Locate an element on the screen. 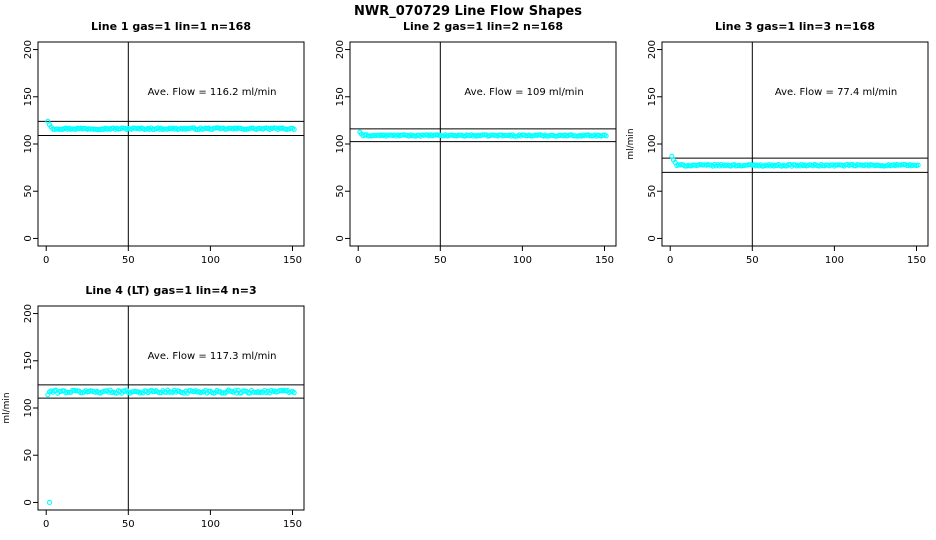 The width and height of the screenshot is (936, 540). plot-line-3-title: Line 3 gas=1 lin=3 n=168 is located at coordinates (794, 26).